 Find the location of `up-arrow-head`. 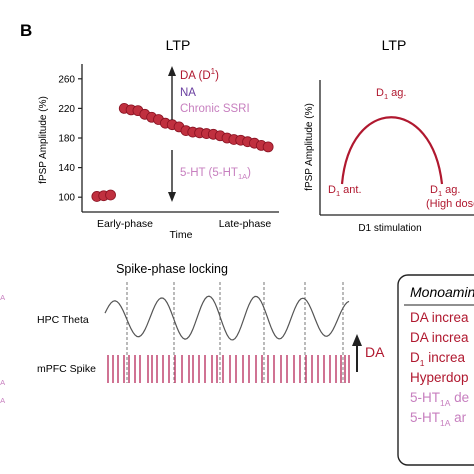

up-arrow-head is located at coordinates (172, 71).